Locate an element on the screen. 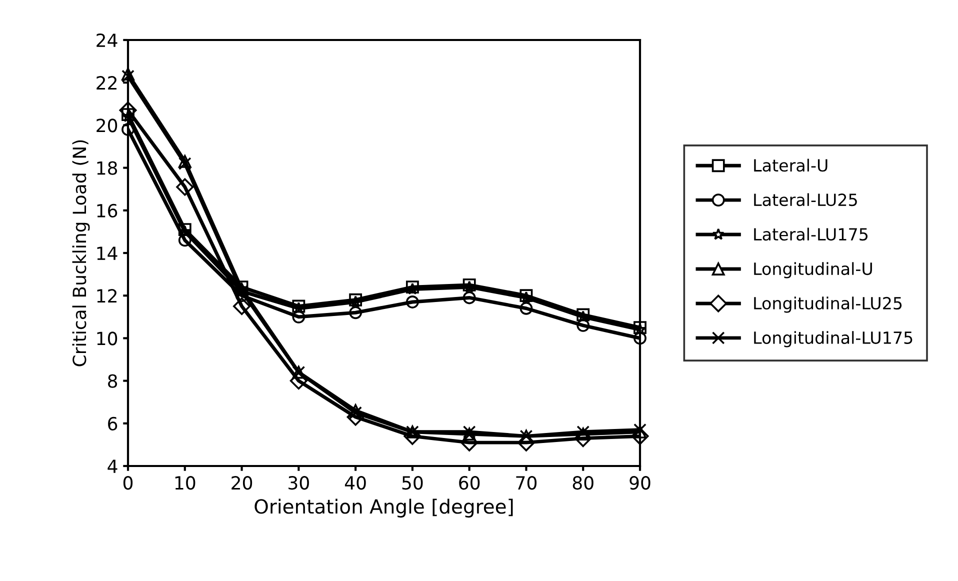 The image size is (958, 581). x-tick-label: 40 is located at coordinates (355, 483).